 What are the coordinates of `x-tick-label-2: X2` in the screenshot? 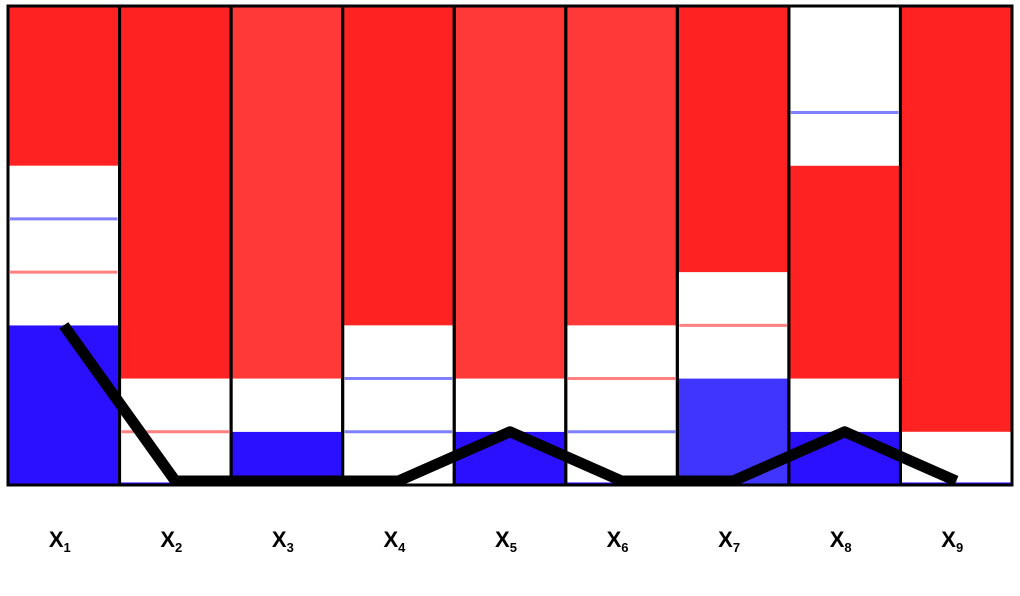 It's located at (171, 541).